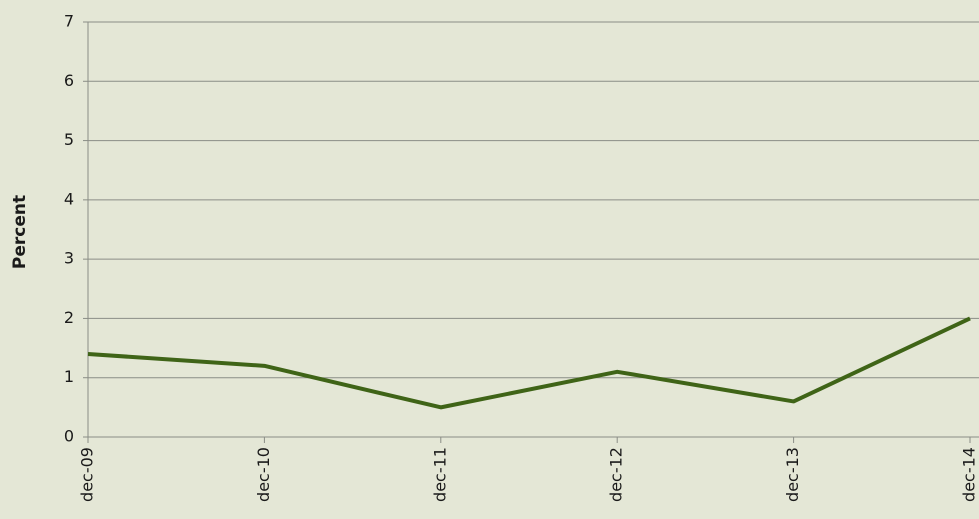 Image resolution: width=979 pixels, height=519 pixels. Describe the element at coordinates (792, 474) in the screenshot. I see `x-tick-label: dec-13` at that location.